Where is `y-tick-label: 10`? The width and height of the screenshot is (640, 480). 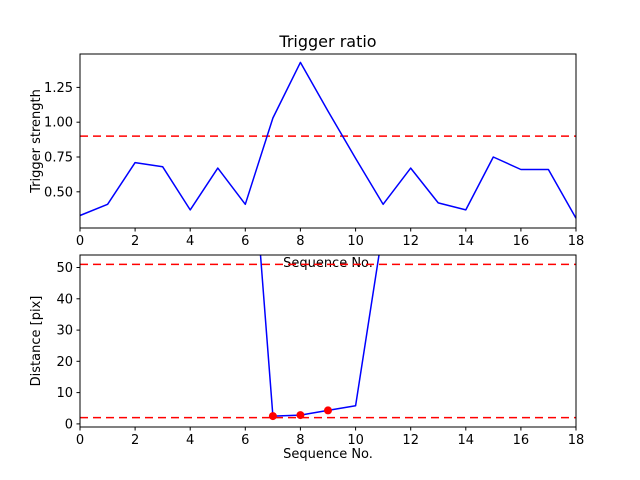
y-tick-label: 10 is located at coordinates (64, 393).